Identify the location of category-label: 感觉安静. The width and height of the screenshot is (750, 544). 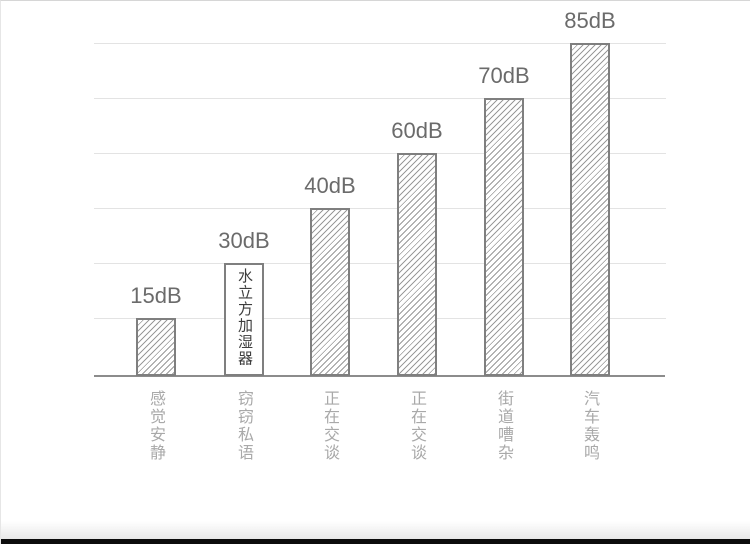
(155, 426).